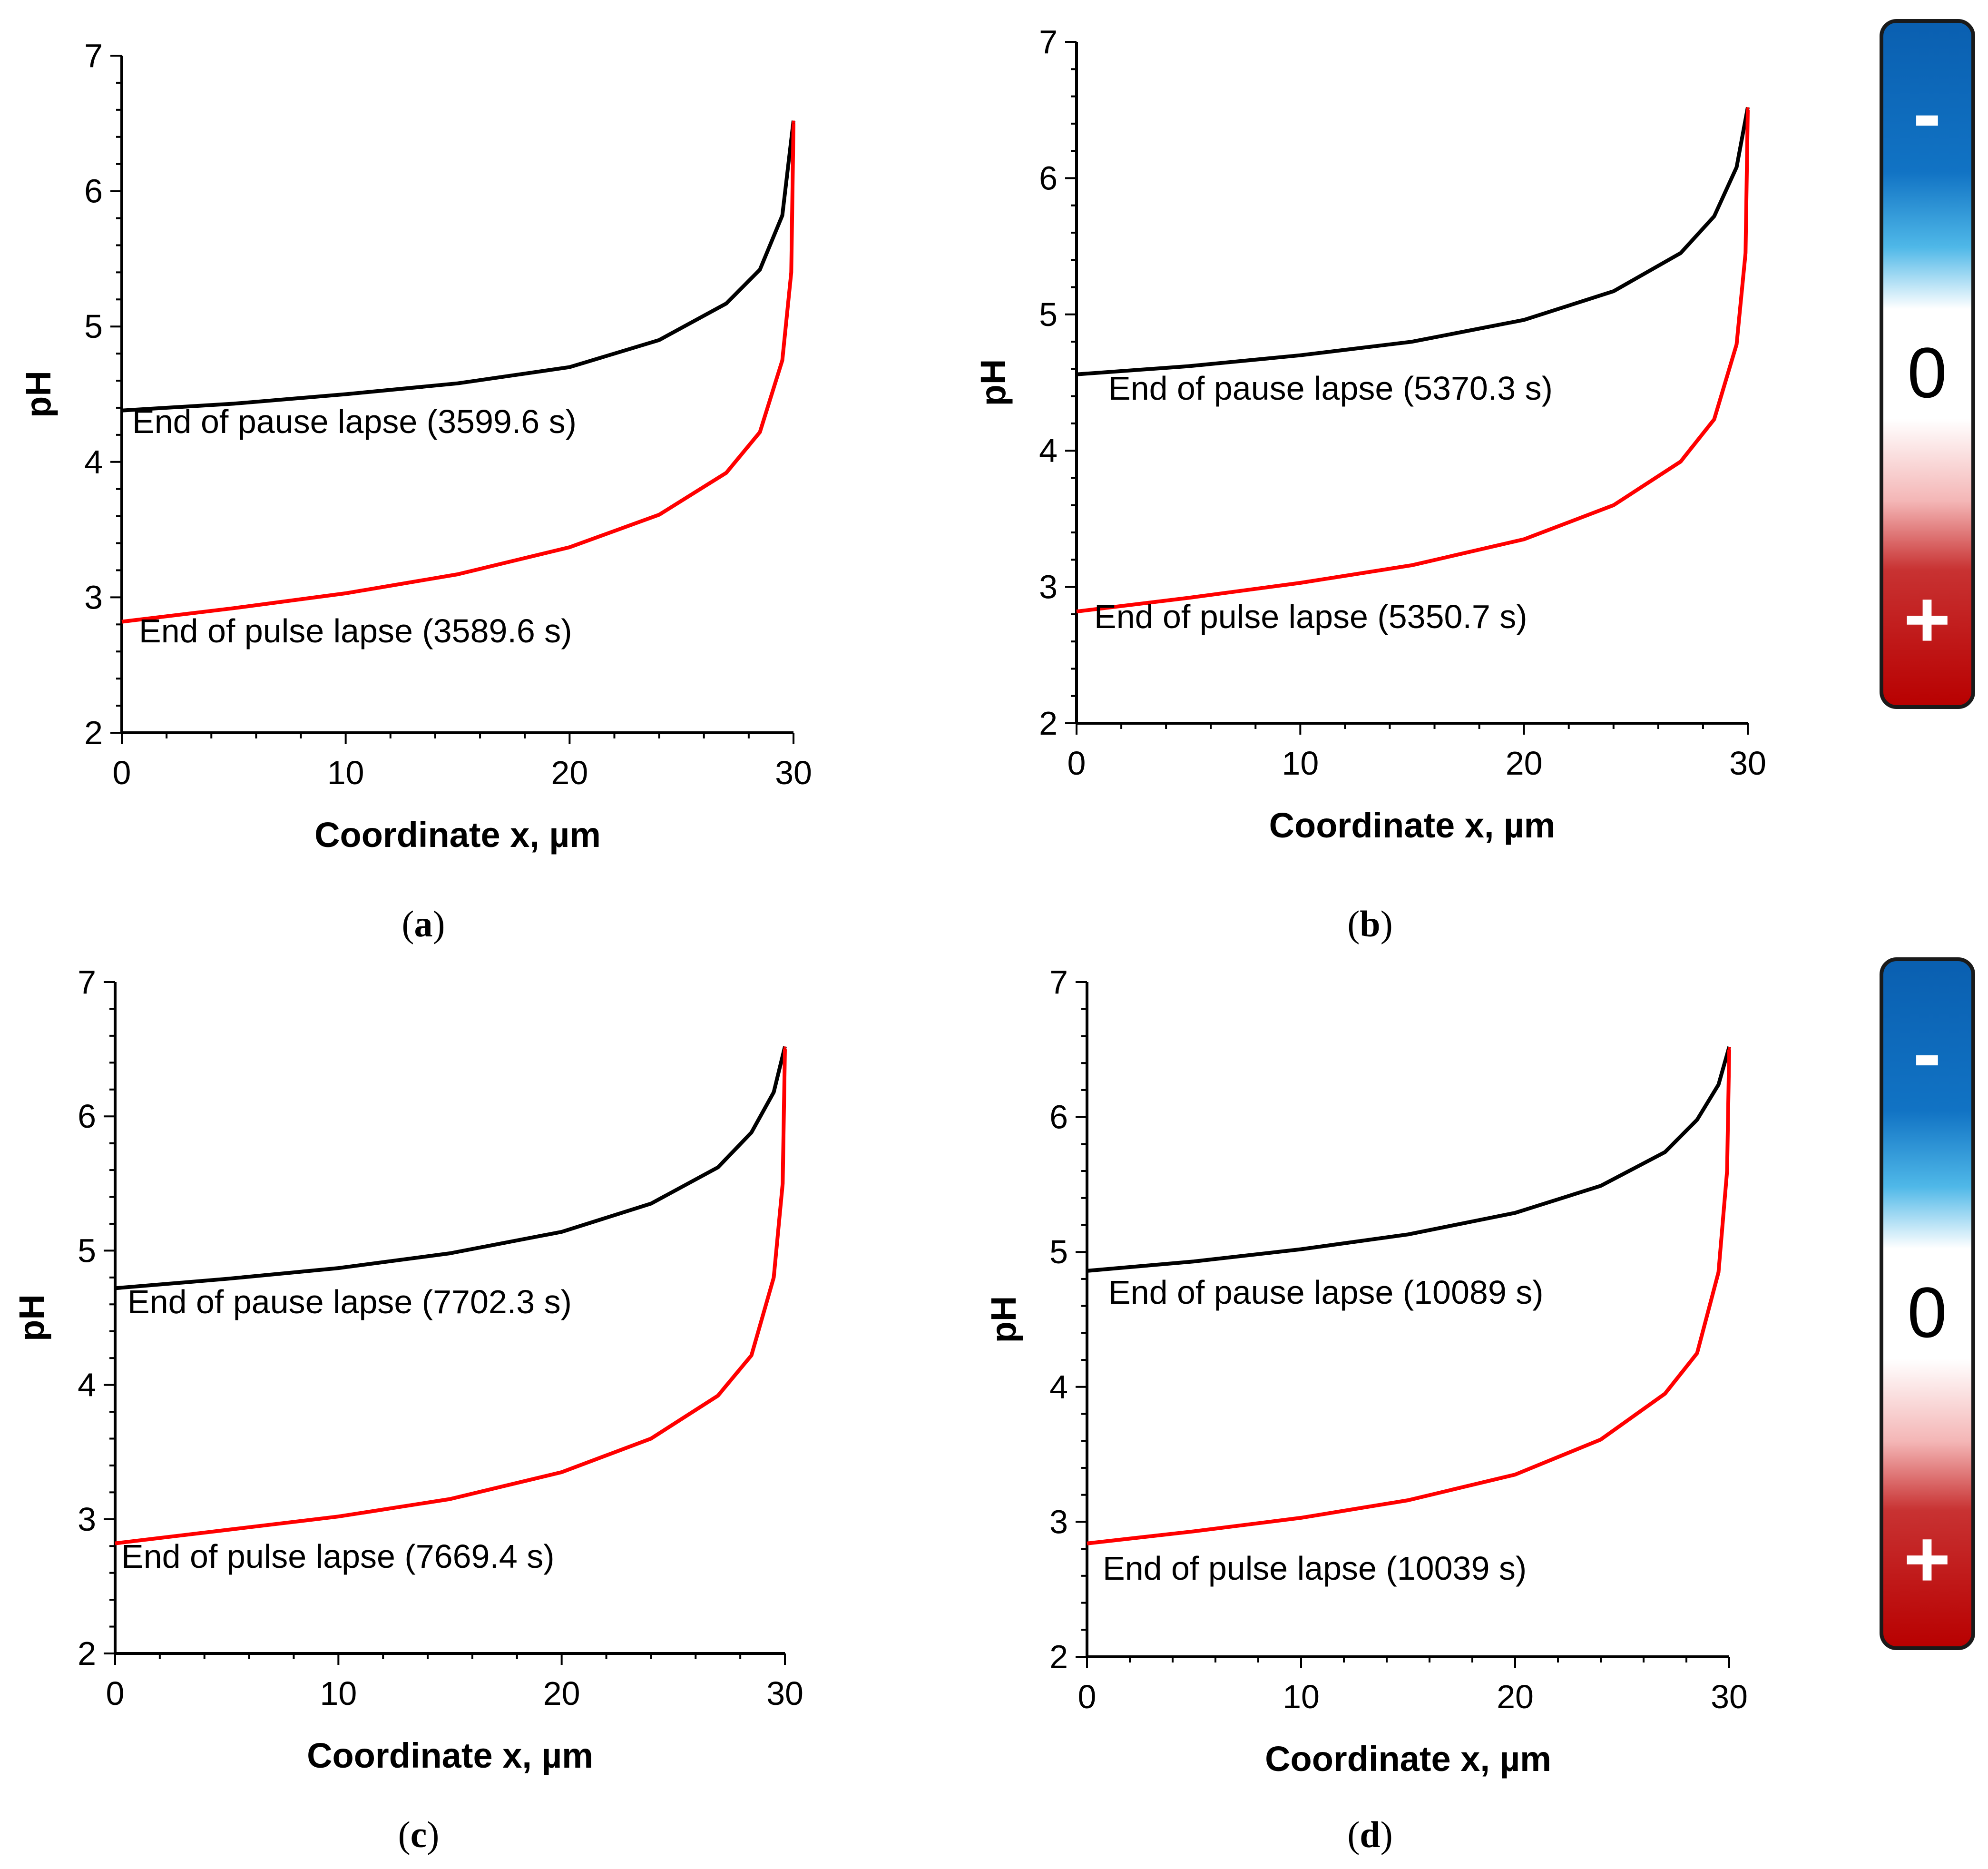 The height and width of the screenshot is (1869, 1988). What do you see at coordinates (1927, 113) in the screenshot?
I see `colorbar-top-minus: -` at bounding box center [1927, 113].